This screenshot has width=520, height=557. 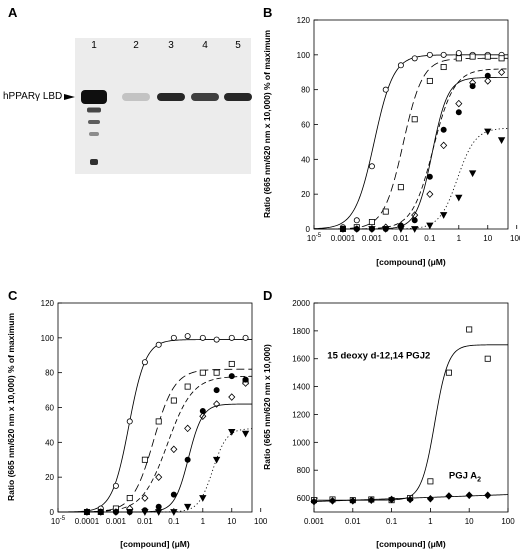 What do you see at coordinates (301, 387) in the screenshot?
I see `y-tick-label: 1400` at bounding box center [301, 387].